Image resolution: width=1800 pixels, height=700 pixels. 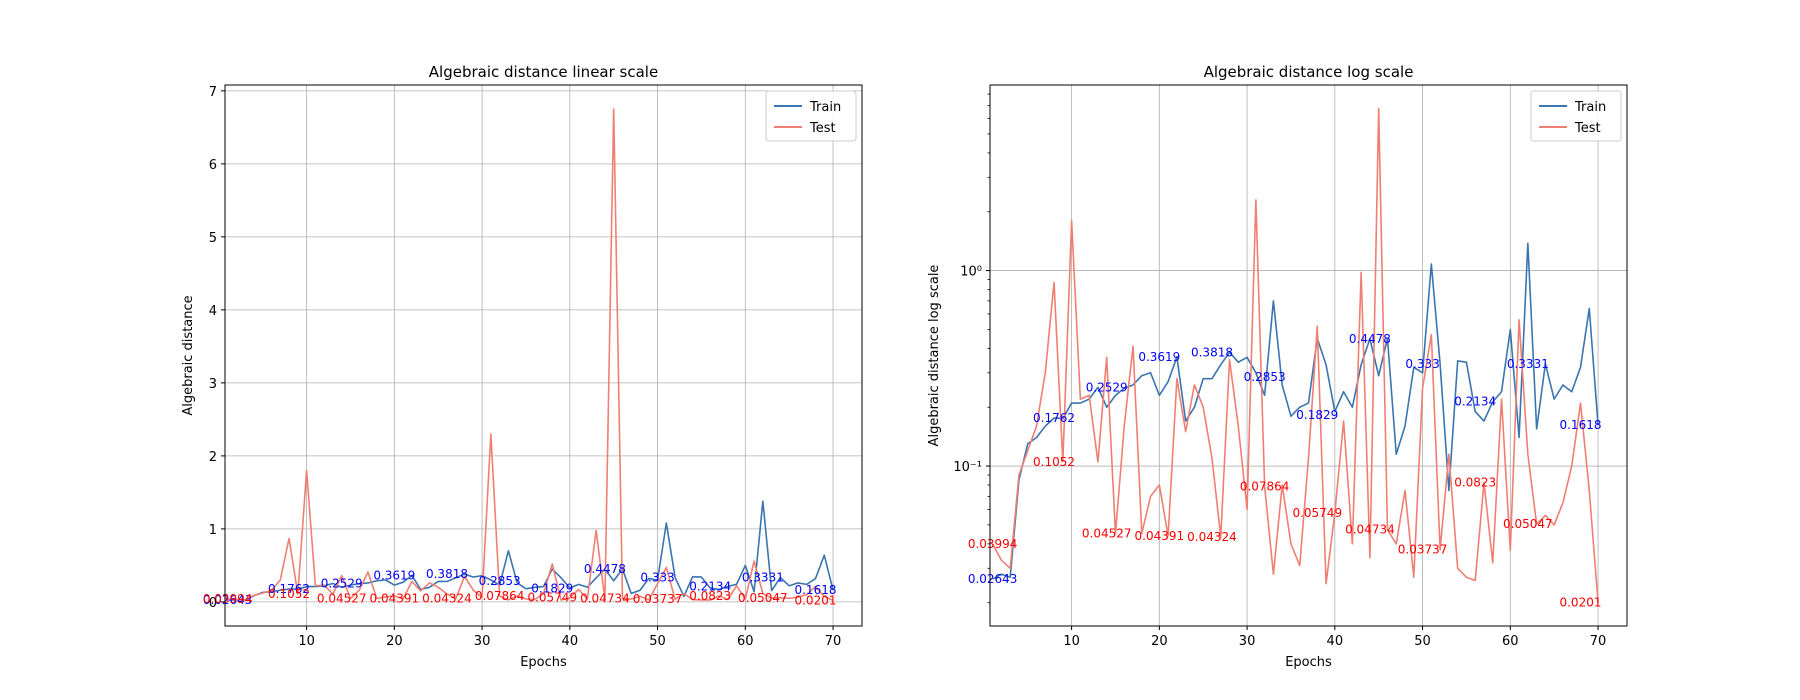 I want to click on y-axis-title: Algebraic distance log scale, so click(x=934, y=356).